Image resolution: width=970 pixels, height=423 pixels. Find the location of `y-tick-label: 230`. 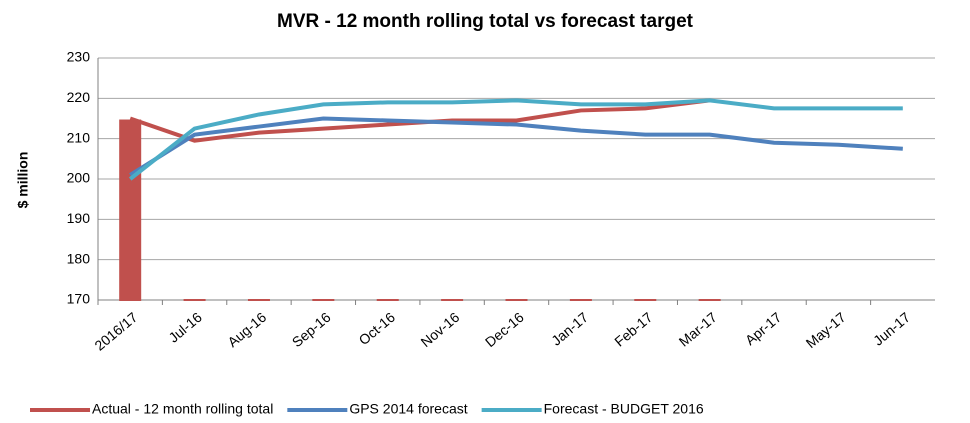

y-tick-label: 230 is located at coordinates (79, 57).